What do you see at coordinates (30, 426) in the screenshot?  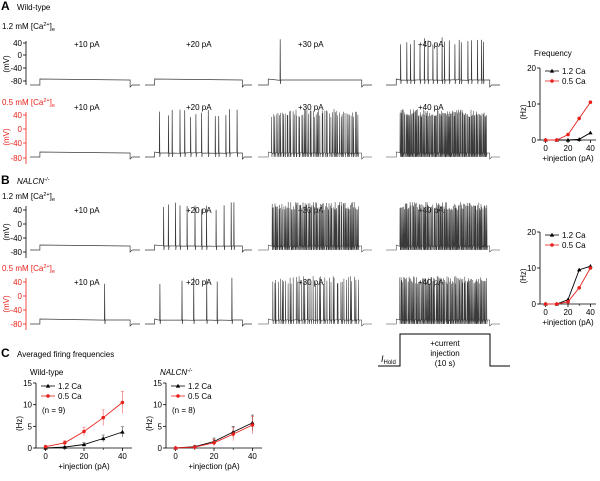 I see `y-tick-label: 5` at bounding box center [30, 426].